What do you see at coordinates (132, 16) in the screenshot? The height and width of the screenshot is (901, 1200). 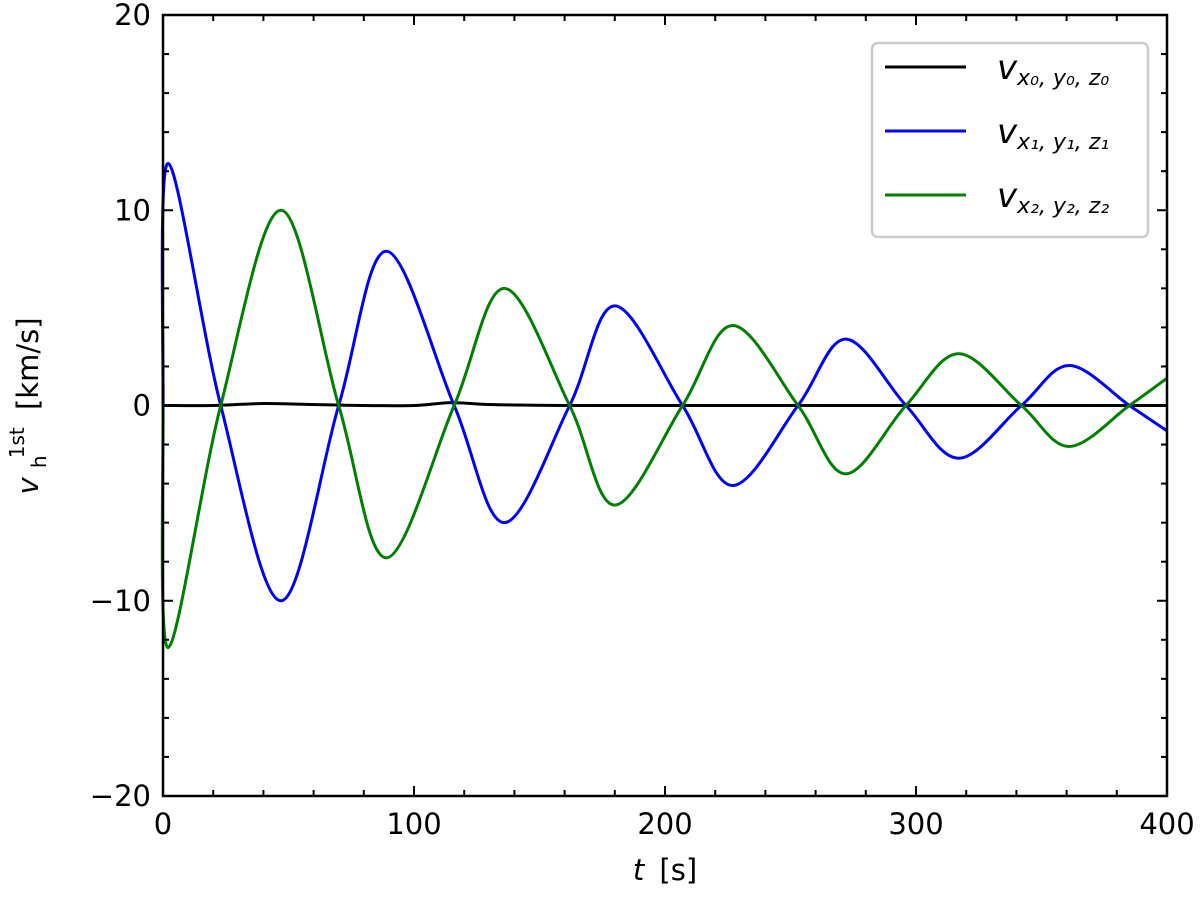 I see `y-tick-label: 20` at bounding box center [132, 16].